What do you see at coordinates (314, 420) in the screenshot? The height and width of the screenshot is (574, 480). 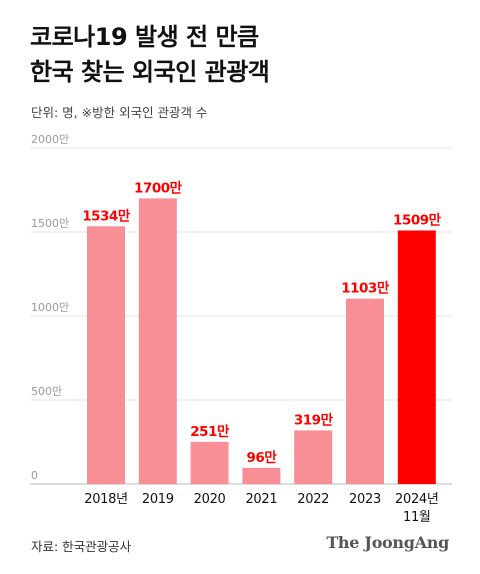 I see `data-label: 319만` at bounding box center [314, 420].